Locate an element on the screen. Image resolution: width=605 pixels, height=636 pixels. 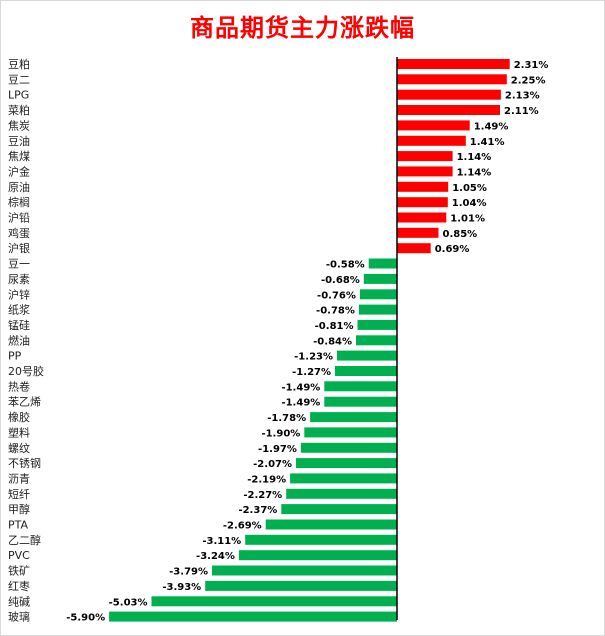
value-label: -3.79% is located at coordinates (188, 572).